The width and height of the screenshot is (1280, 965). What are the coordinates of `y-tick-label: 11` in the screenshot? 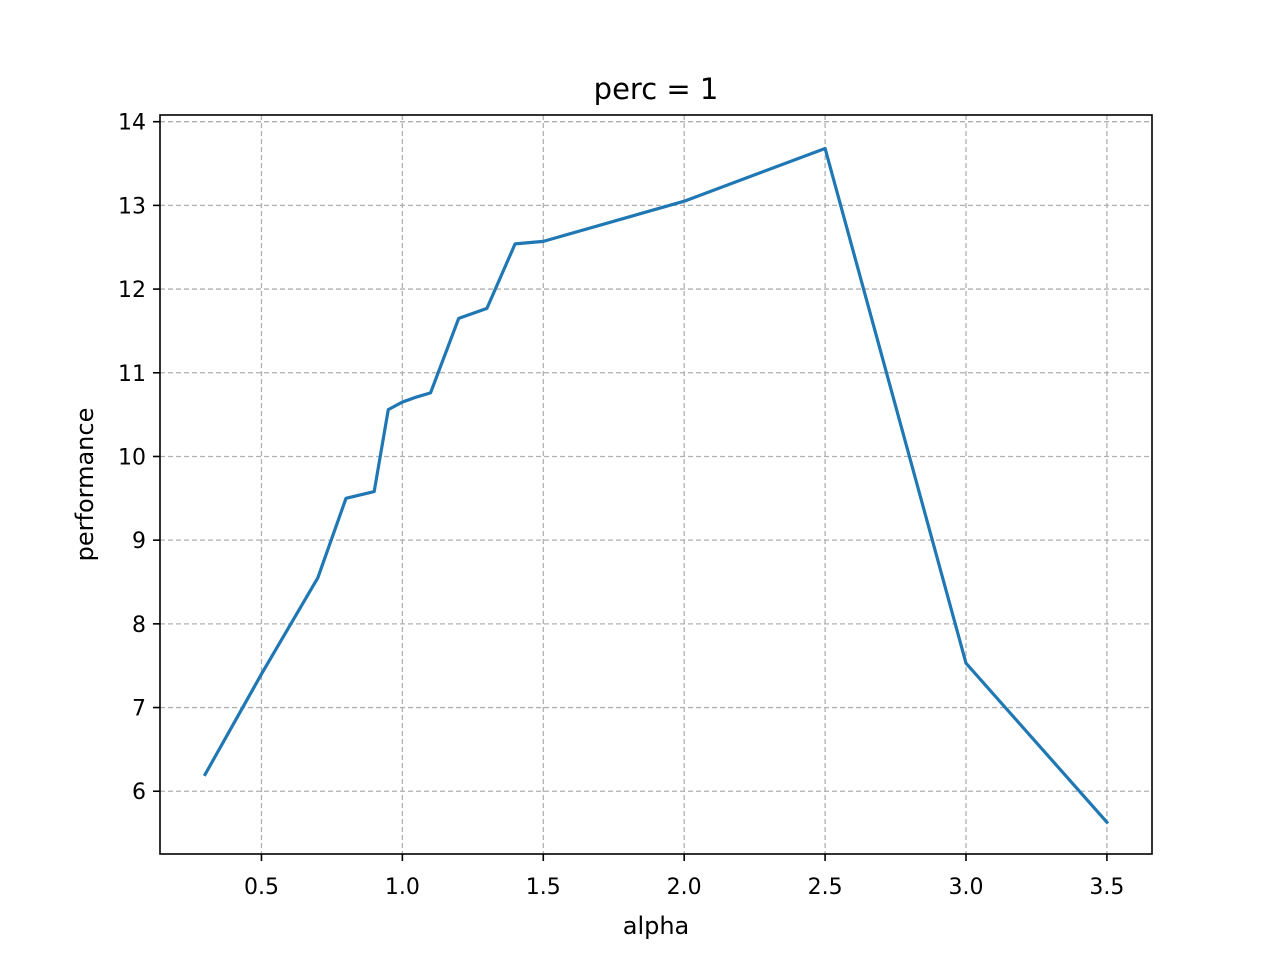 It's located at (132, 374).